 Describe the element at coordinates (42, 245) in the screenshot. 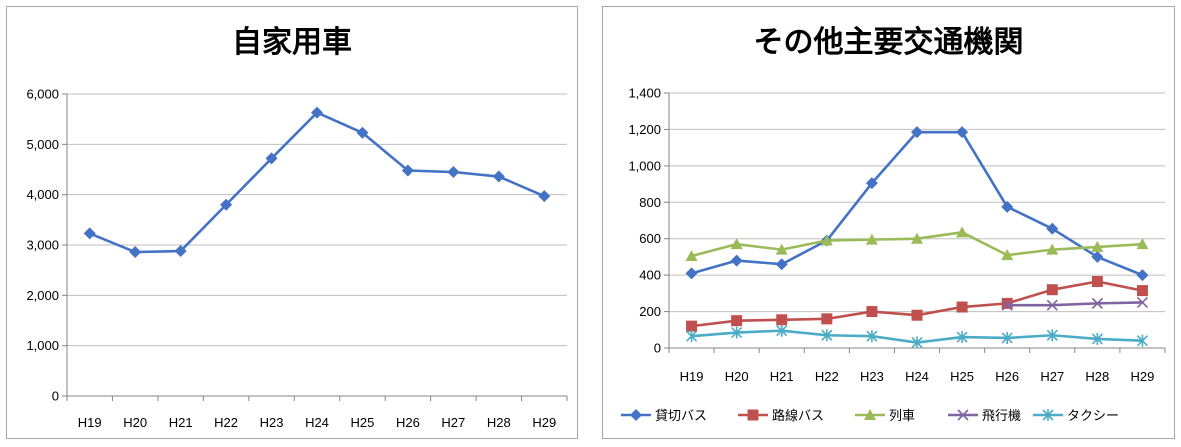

I see `y-tick-label: 3,000` at that location.